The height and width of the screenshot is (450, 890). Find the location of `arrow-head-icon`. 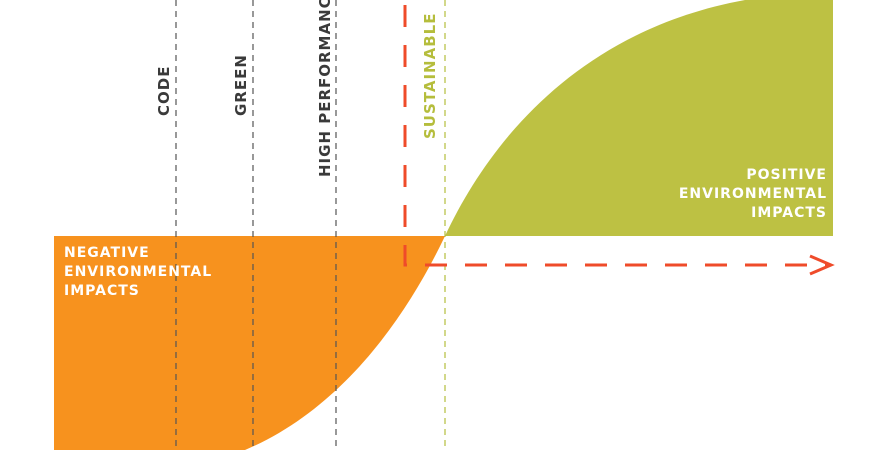

arrow-head-icon is located at coordinates (822, 265).